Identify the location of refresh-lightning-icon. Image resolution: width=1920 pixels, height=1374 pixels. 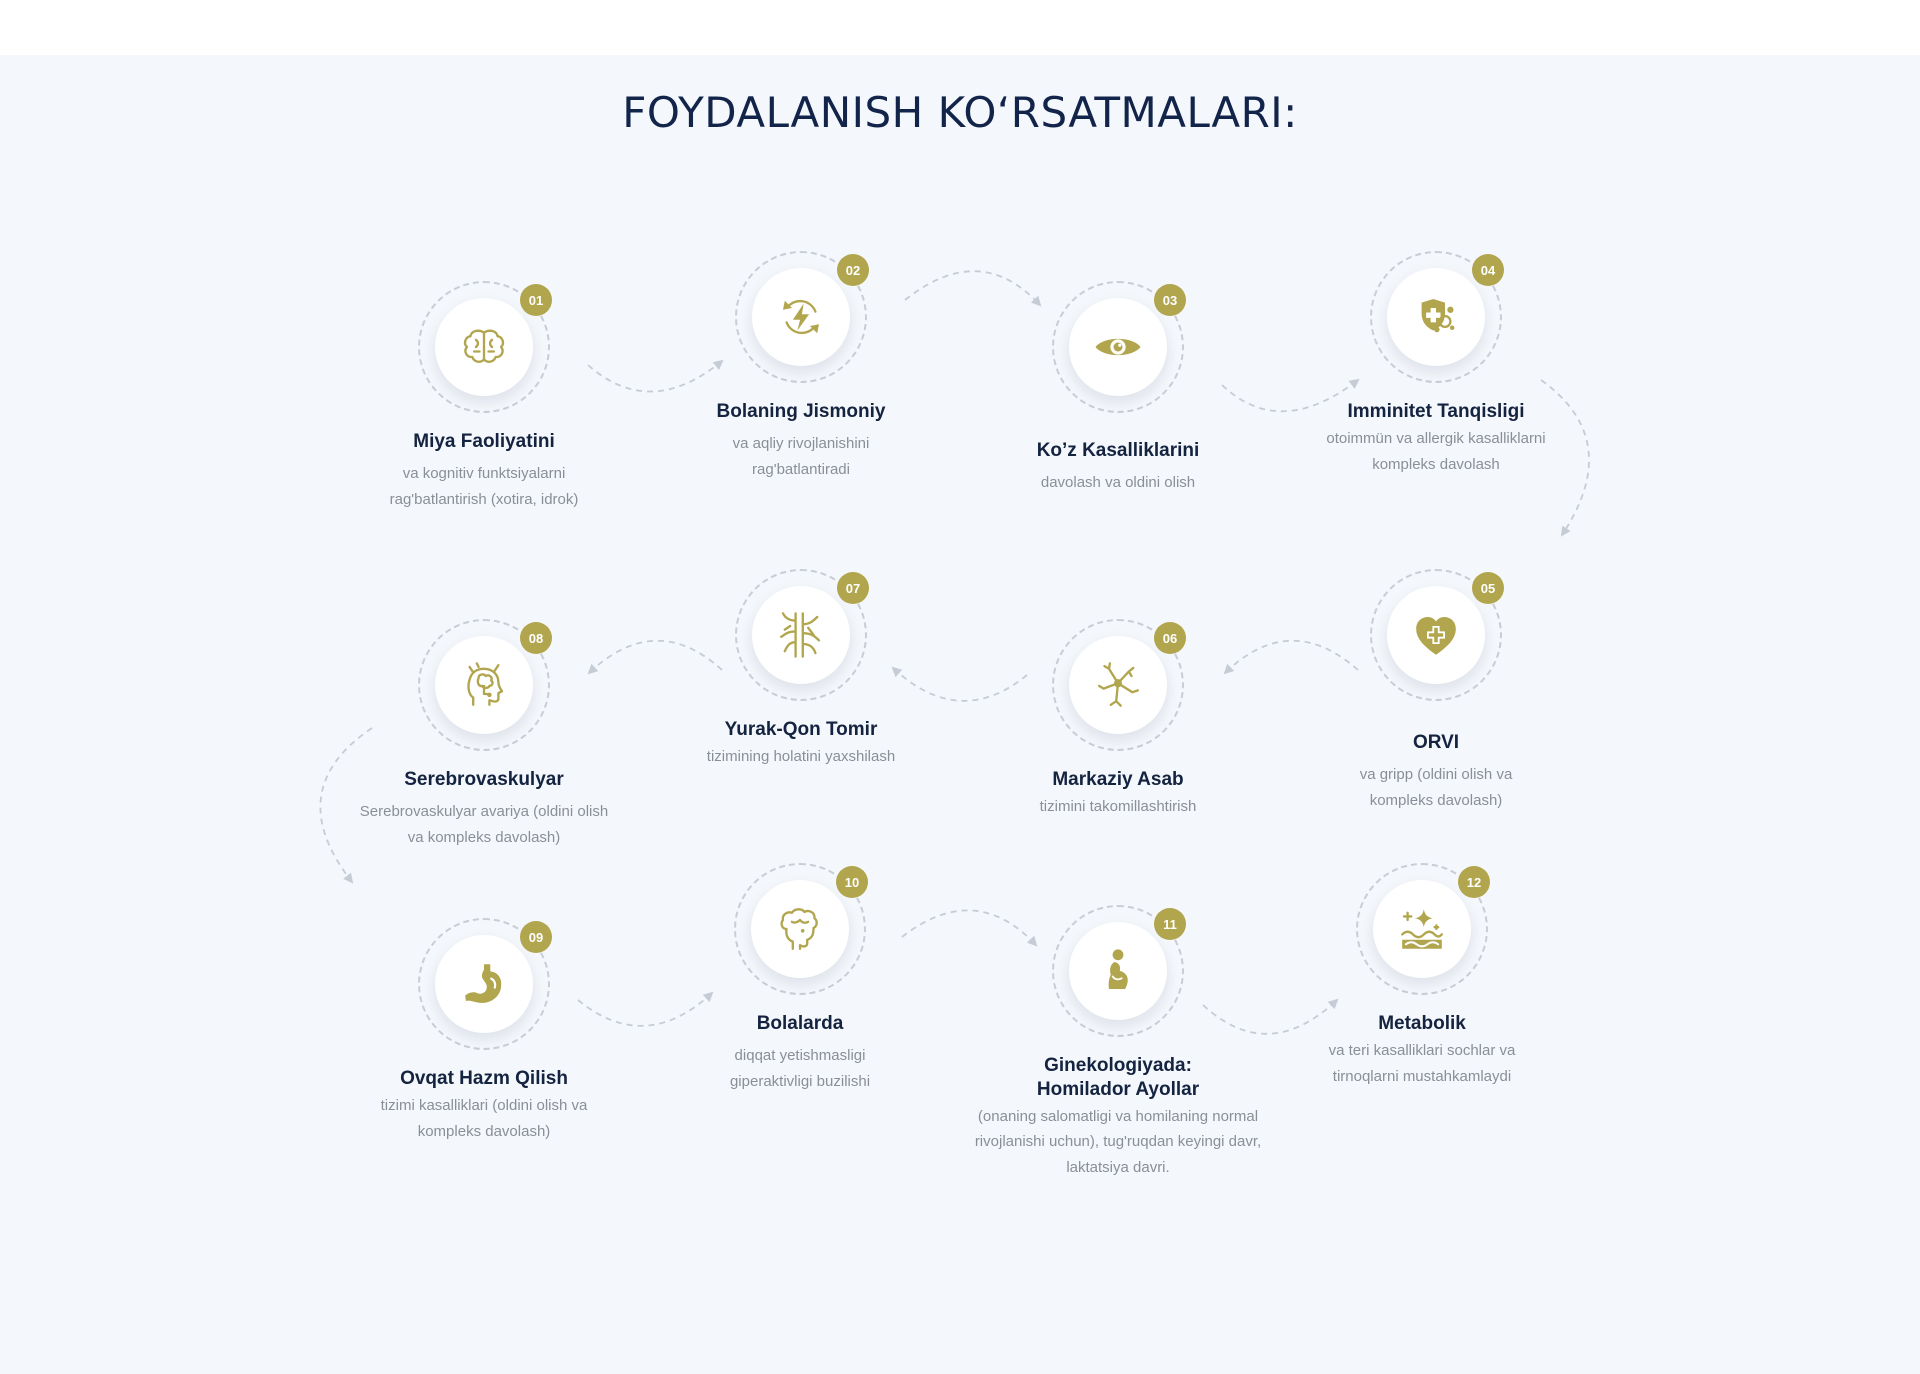
(801, 317).